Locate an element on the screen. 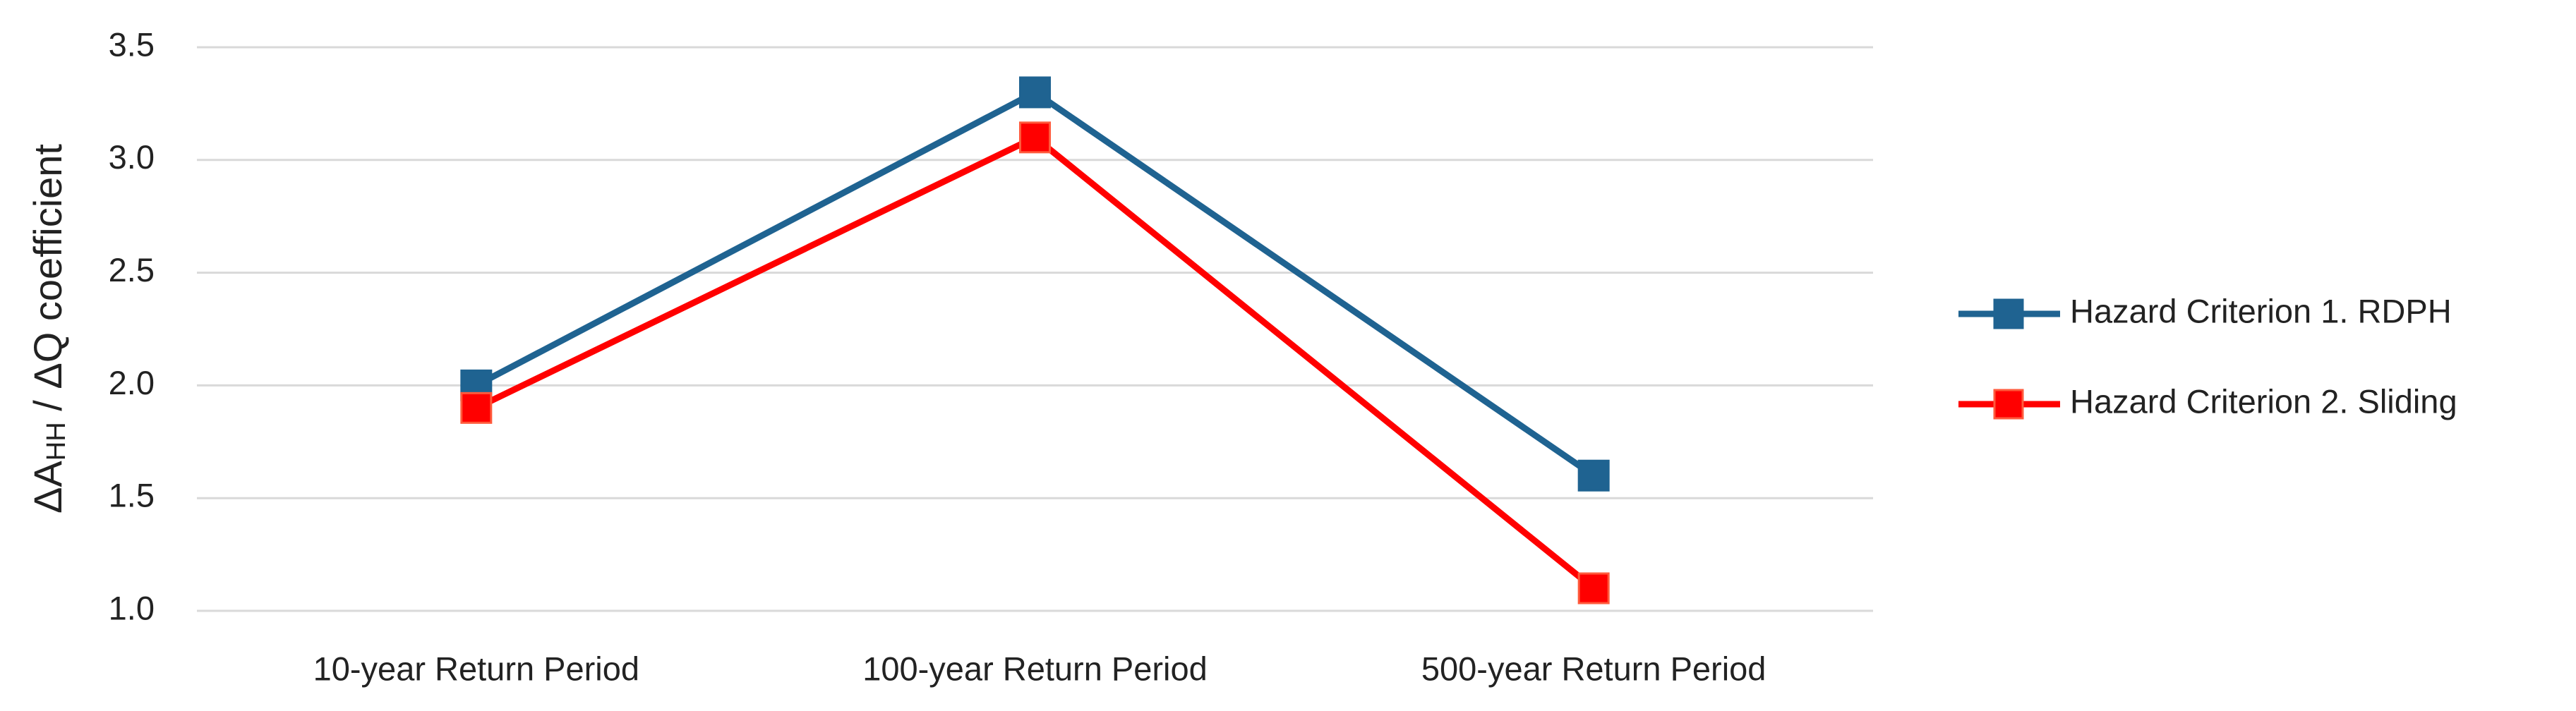 Image resolution: width=2576 pixels, height=711 pixels. y-label-subscript: HH is located at coordinates (56, 442).